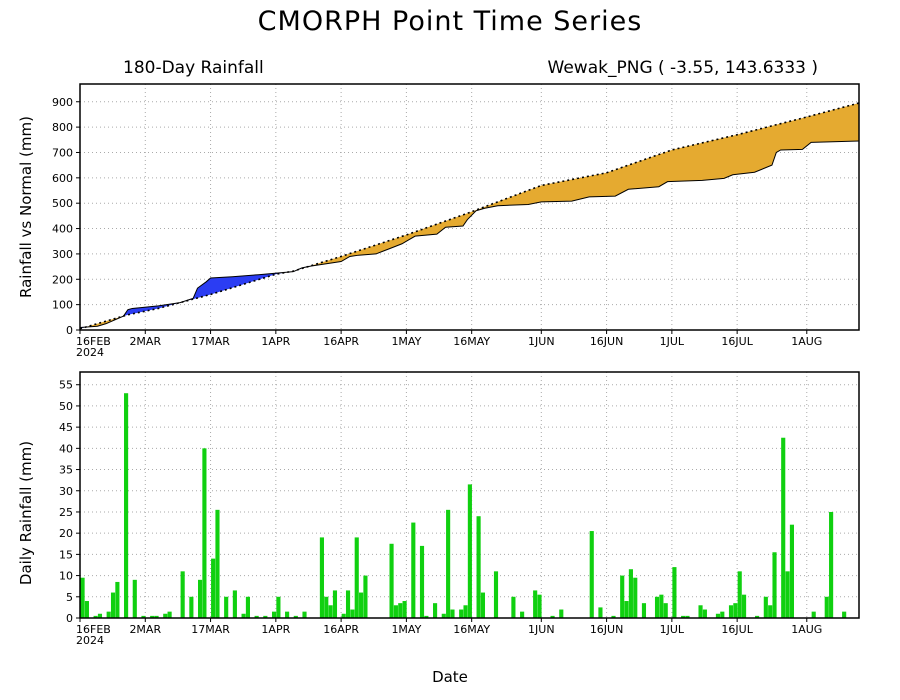 This screenshot has height=700, width=900. I want to click on bottom-xtick-label: 16JUL, so click(737, 629).